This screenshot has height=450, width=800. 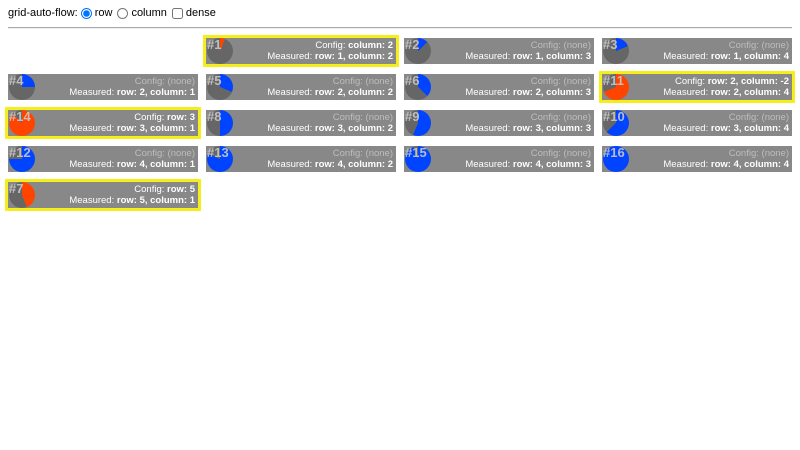 What do you see at coordinates (330, 164) in the screenshot?
I see `measured-line: Measured: row: 4, column: 2` at bounding box center [330, 164].